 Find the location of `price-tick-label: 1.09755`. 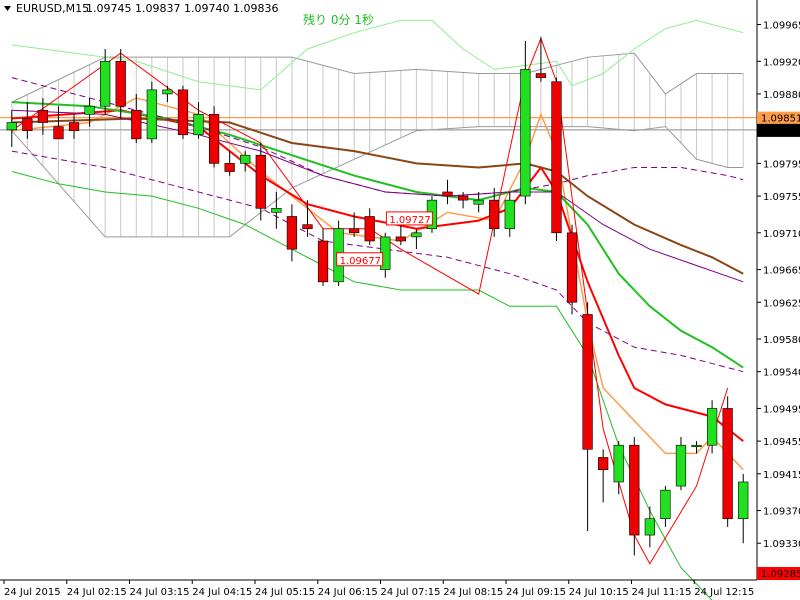

price-tick-label: 1.09755 is located at coordinates (781, 197).